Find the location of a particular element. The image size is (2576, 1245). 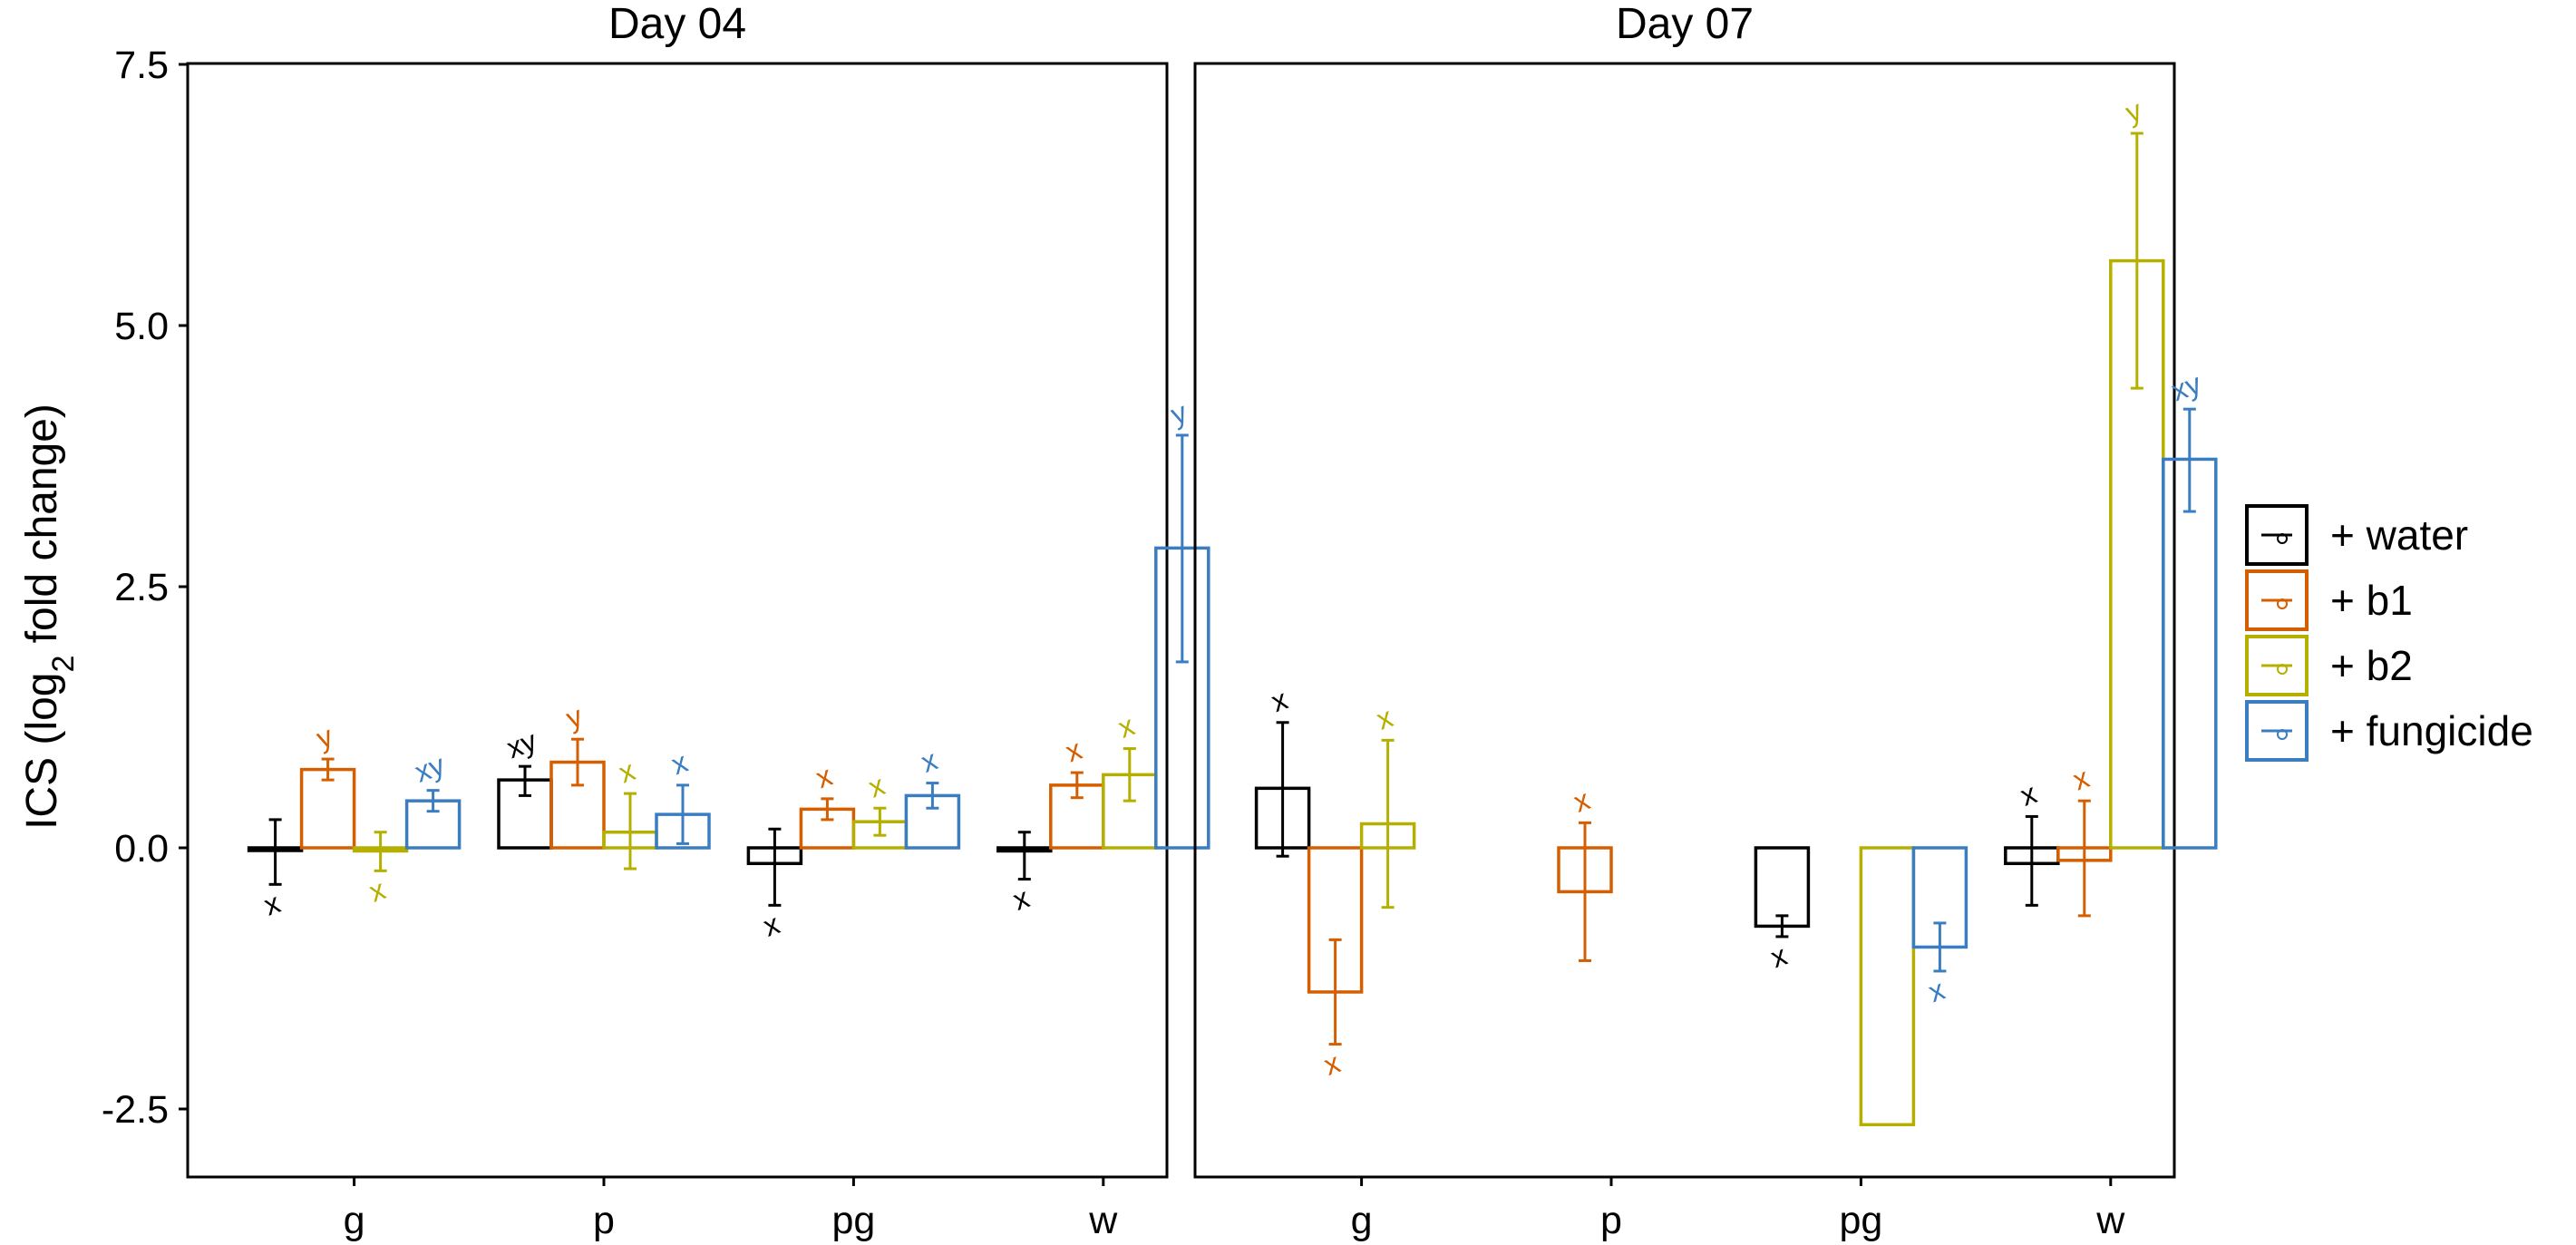

legend-label: + water is located at coordinates (2399, 535).